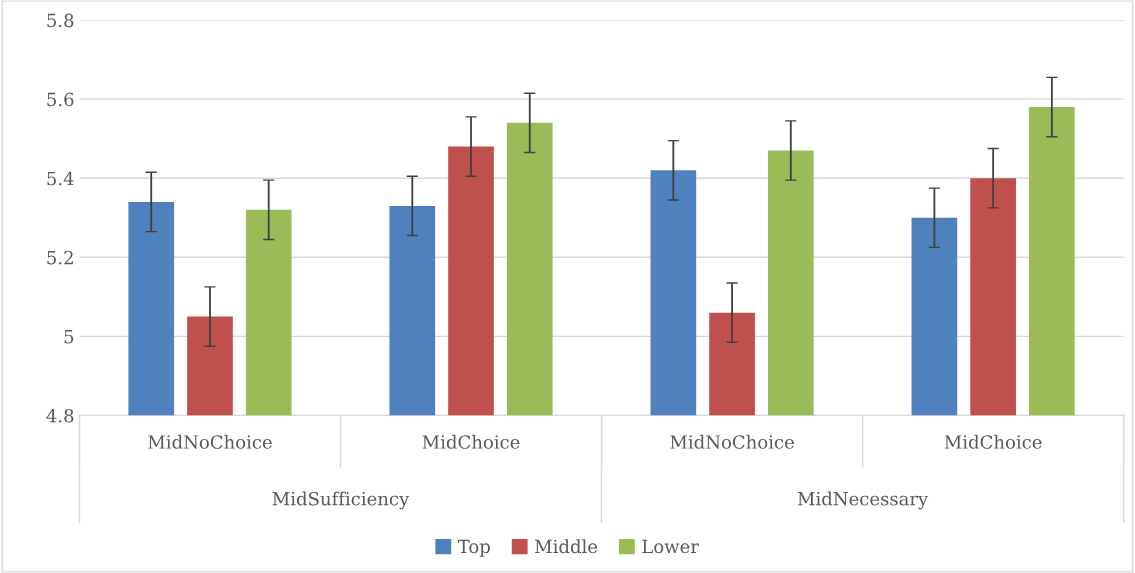  I want to click on y-tick-label: 5.6, so click(60, 99).